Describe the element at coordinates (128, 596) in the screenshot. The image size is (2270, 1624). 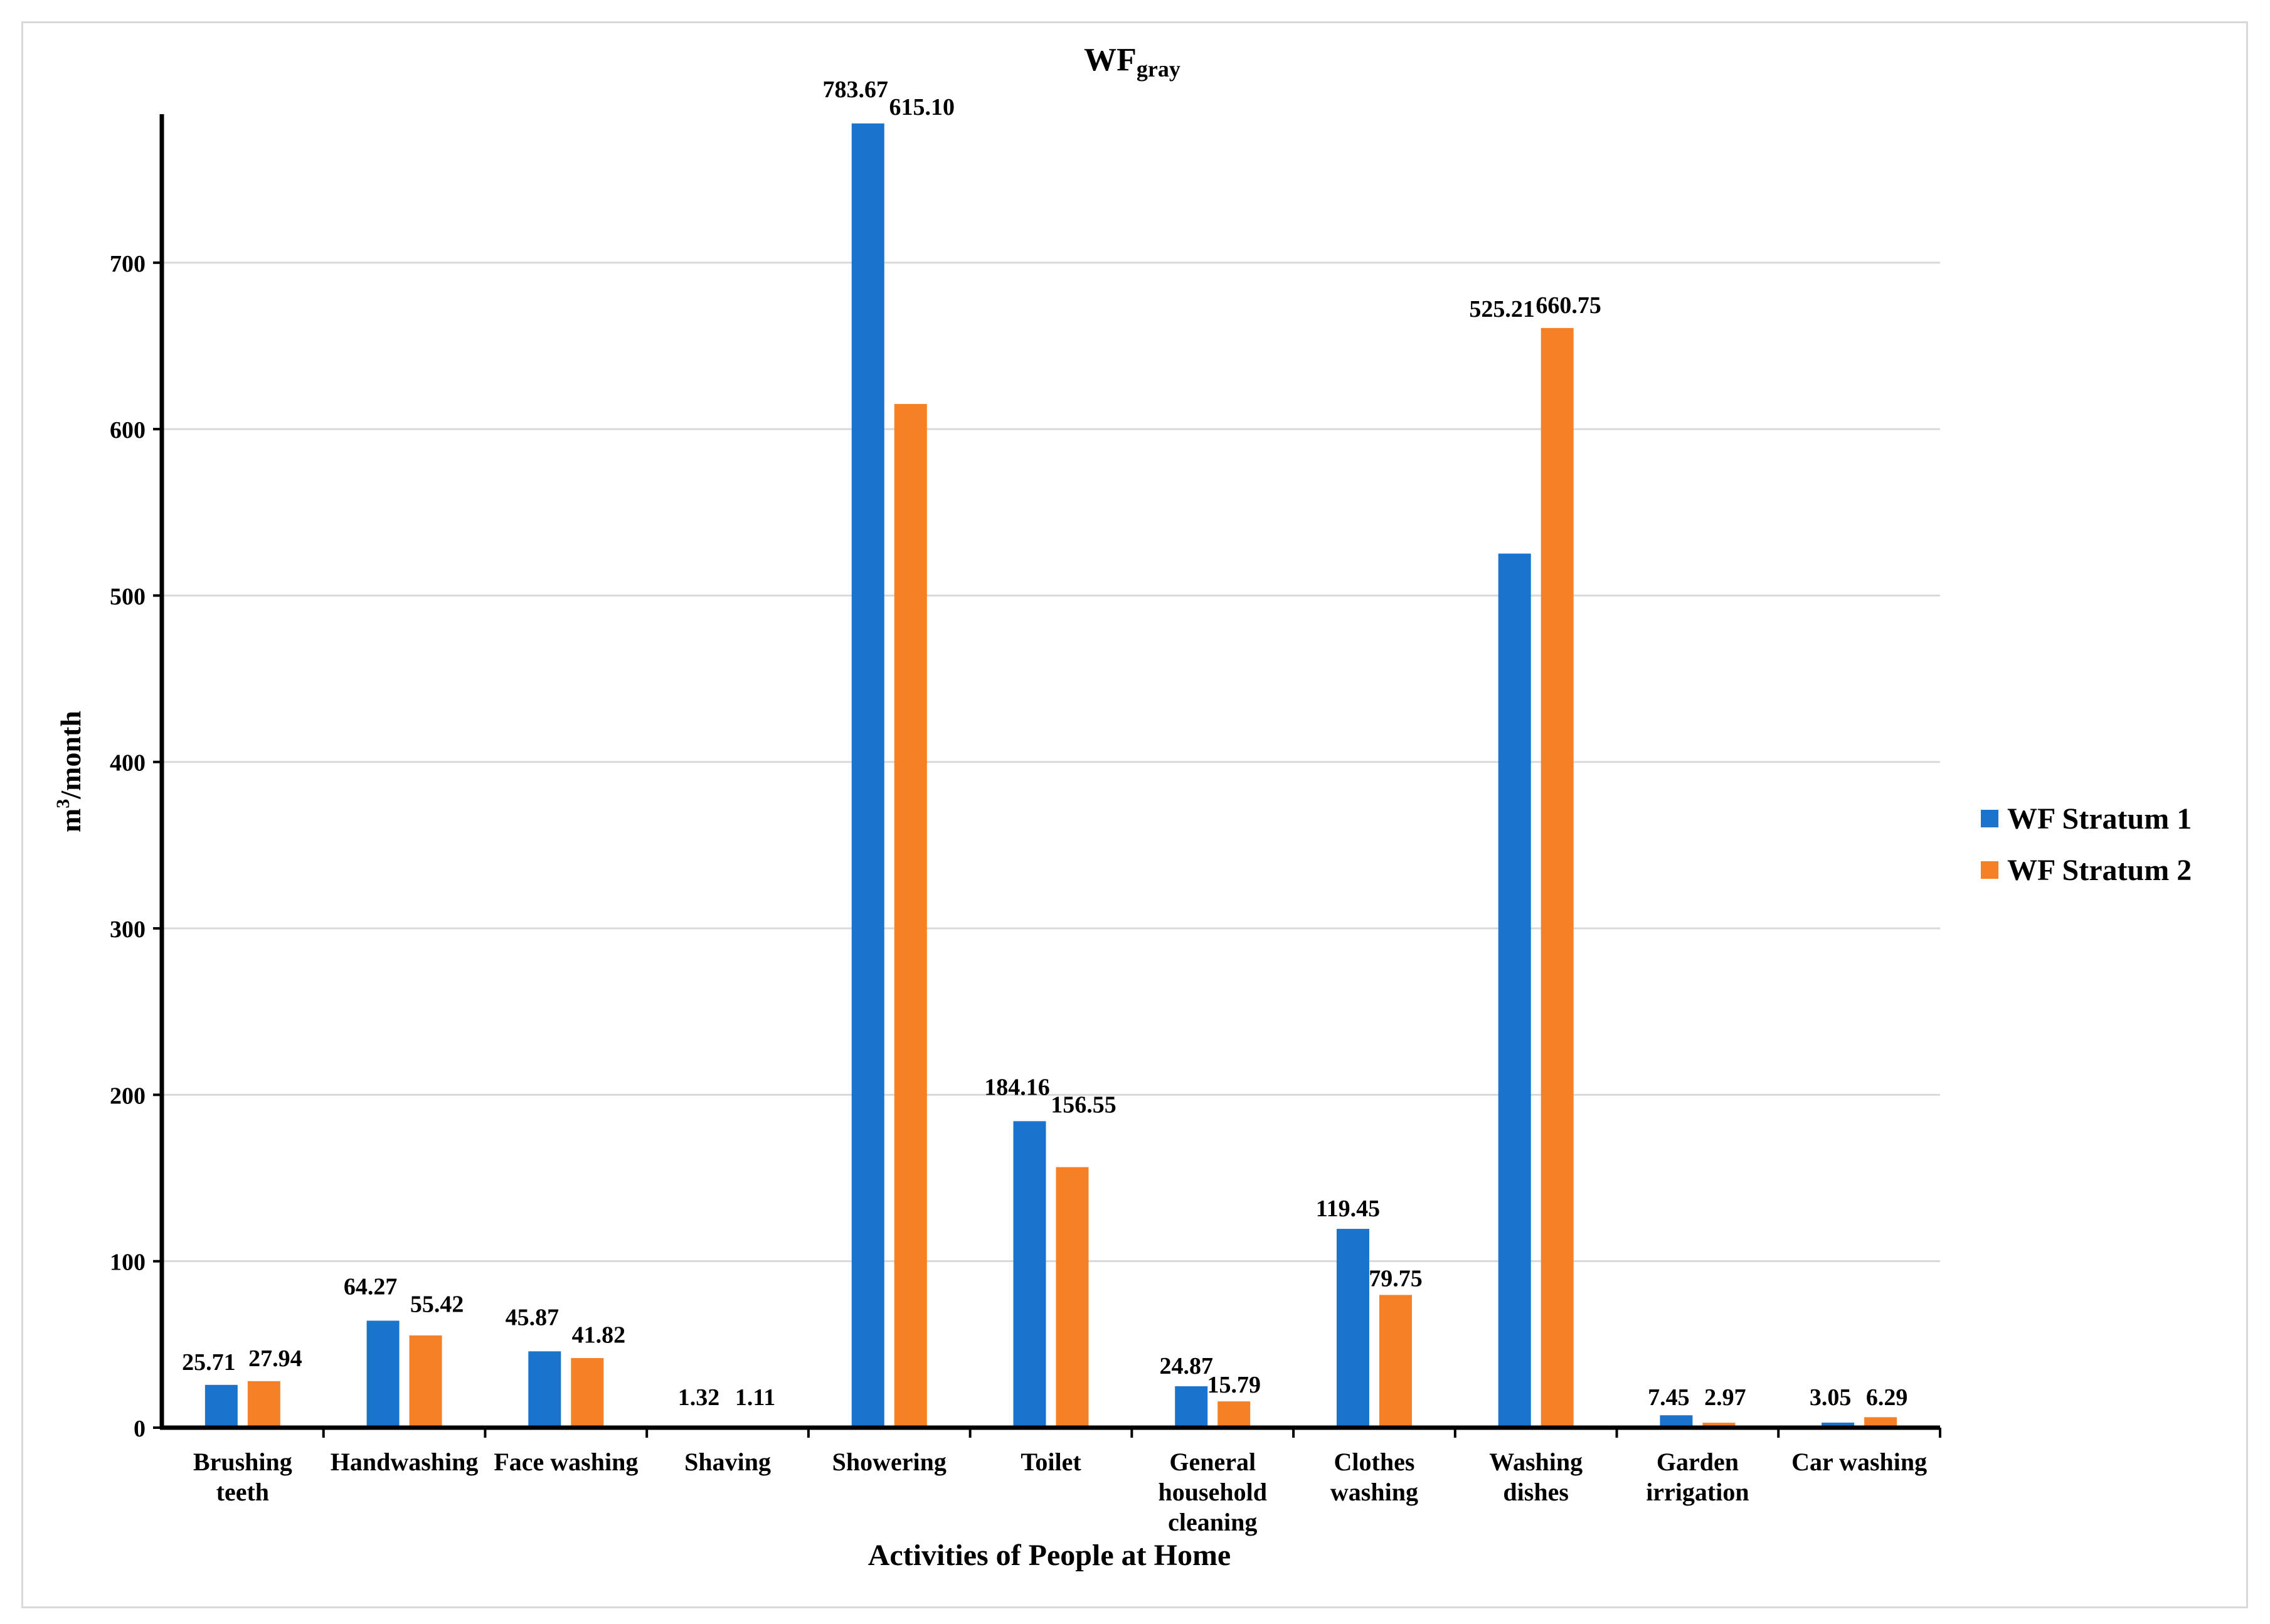
I see `y-tick-label: 500` at that location.